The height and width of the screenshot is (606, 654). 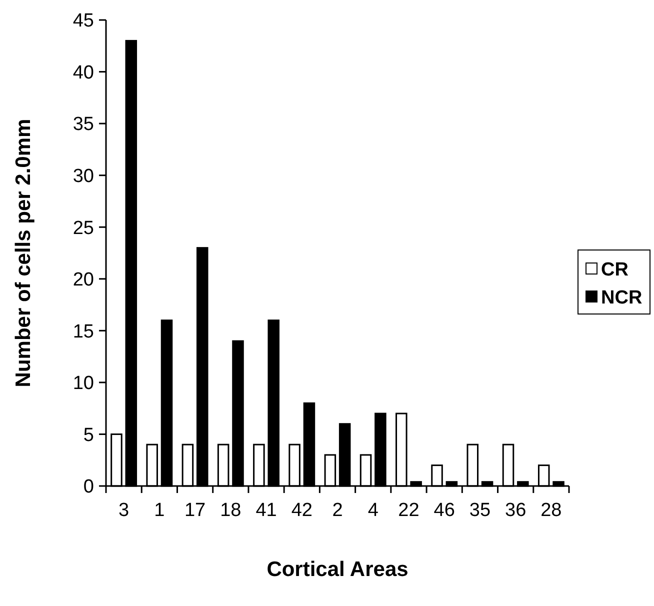 I want to click on x-tick-label: 4, so click(x=373, y=510).